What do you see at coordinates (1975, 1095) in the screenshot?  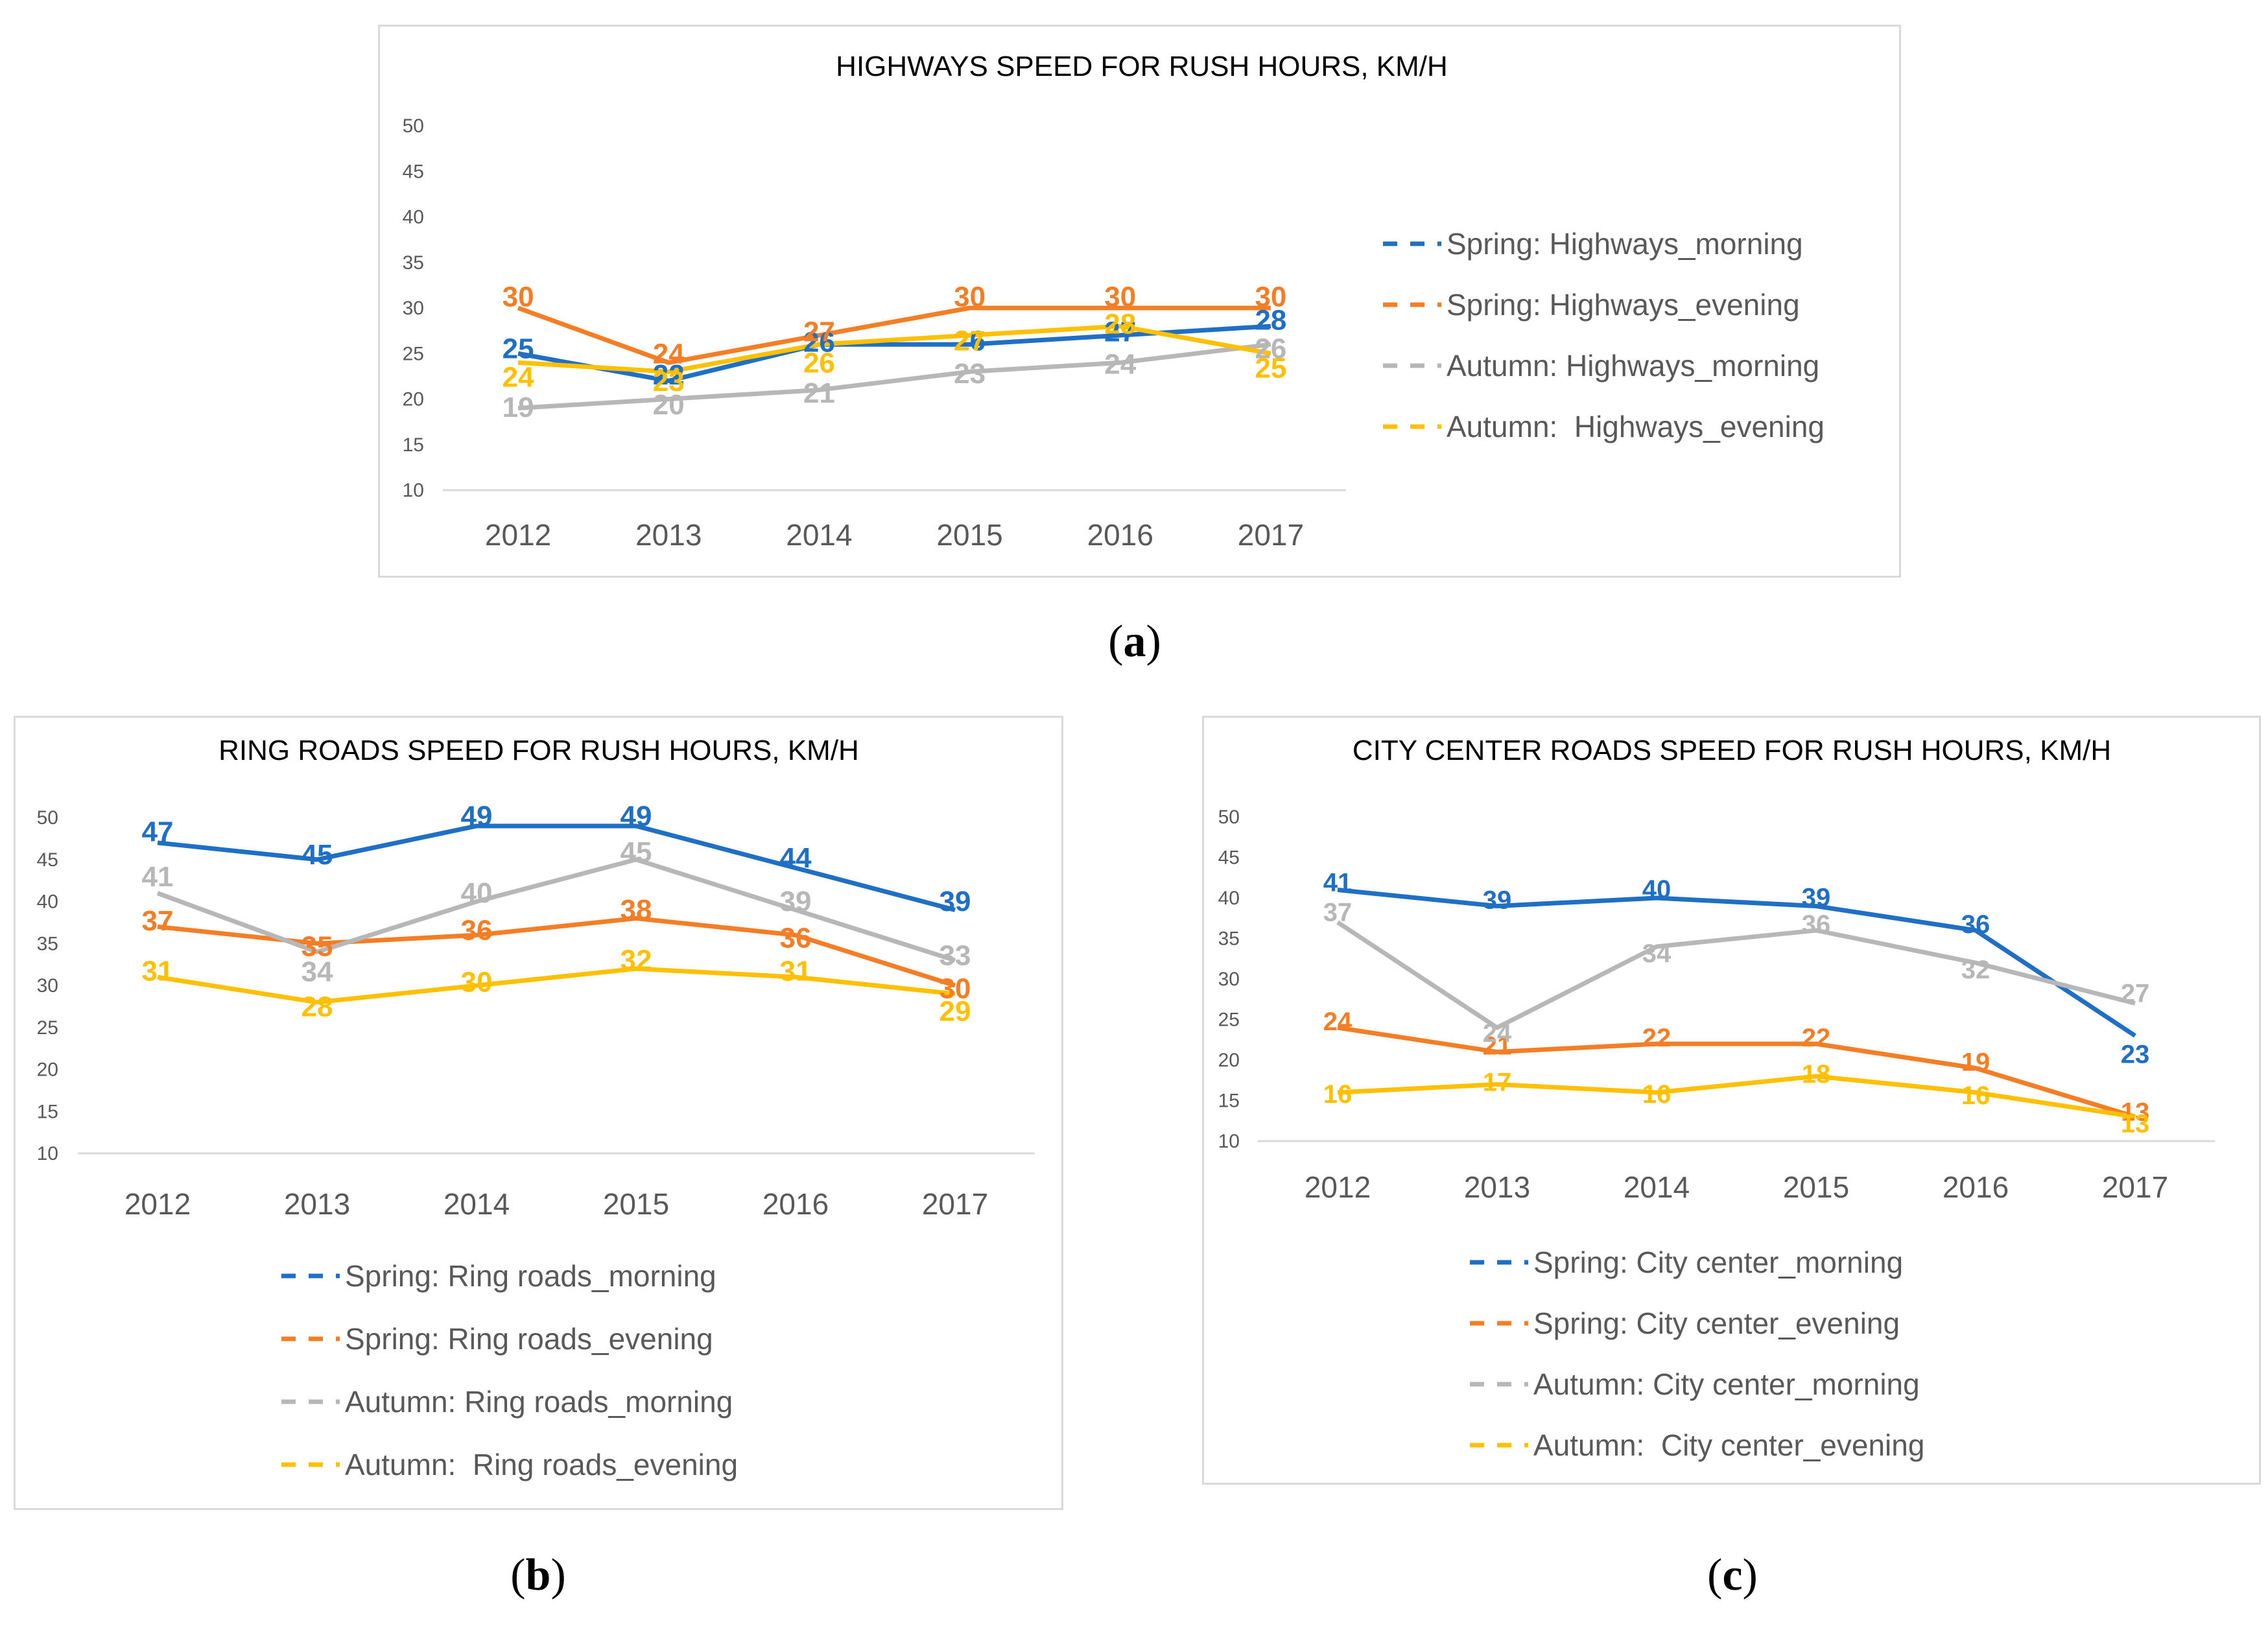 I see `data-label: 16` at bounding box center [1975, 1095].